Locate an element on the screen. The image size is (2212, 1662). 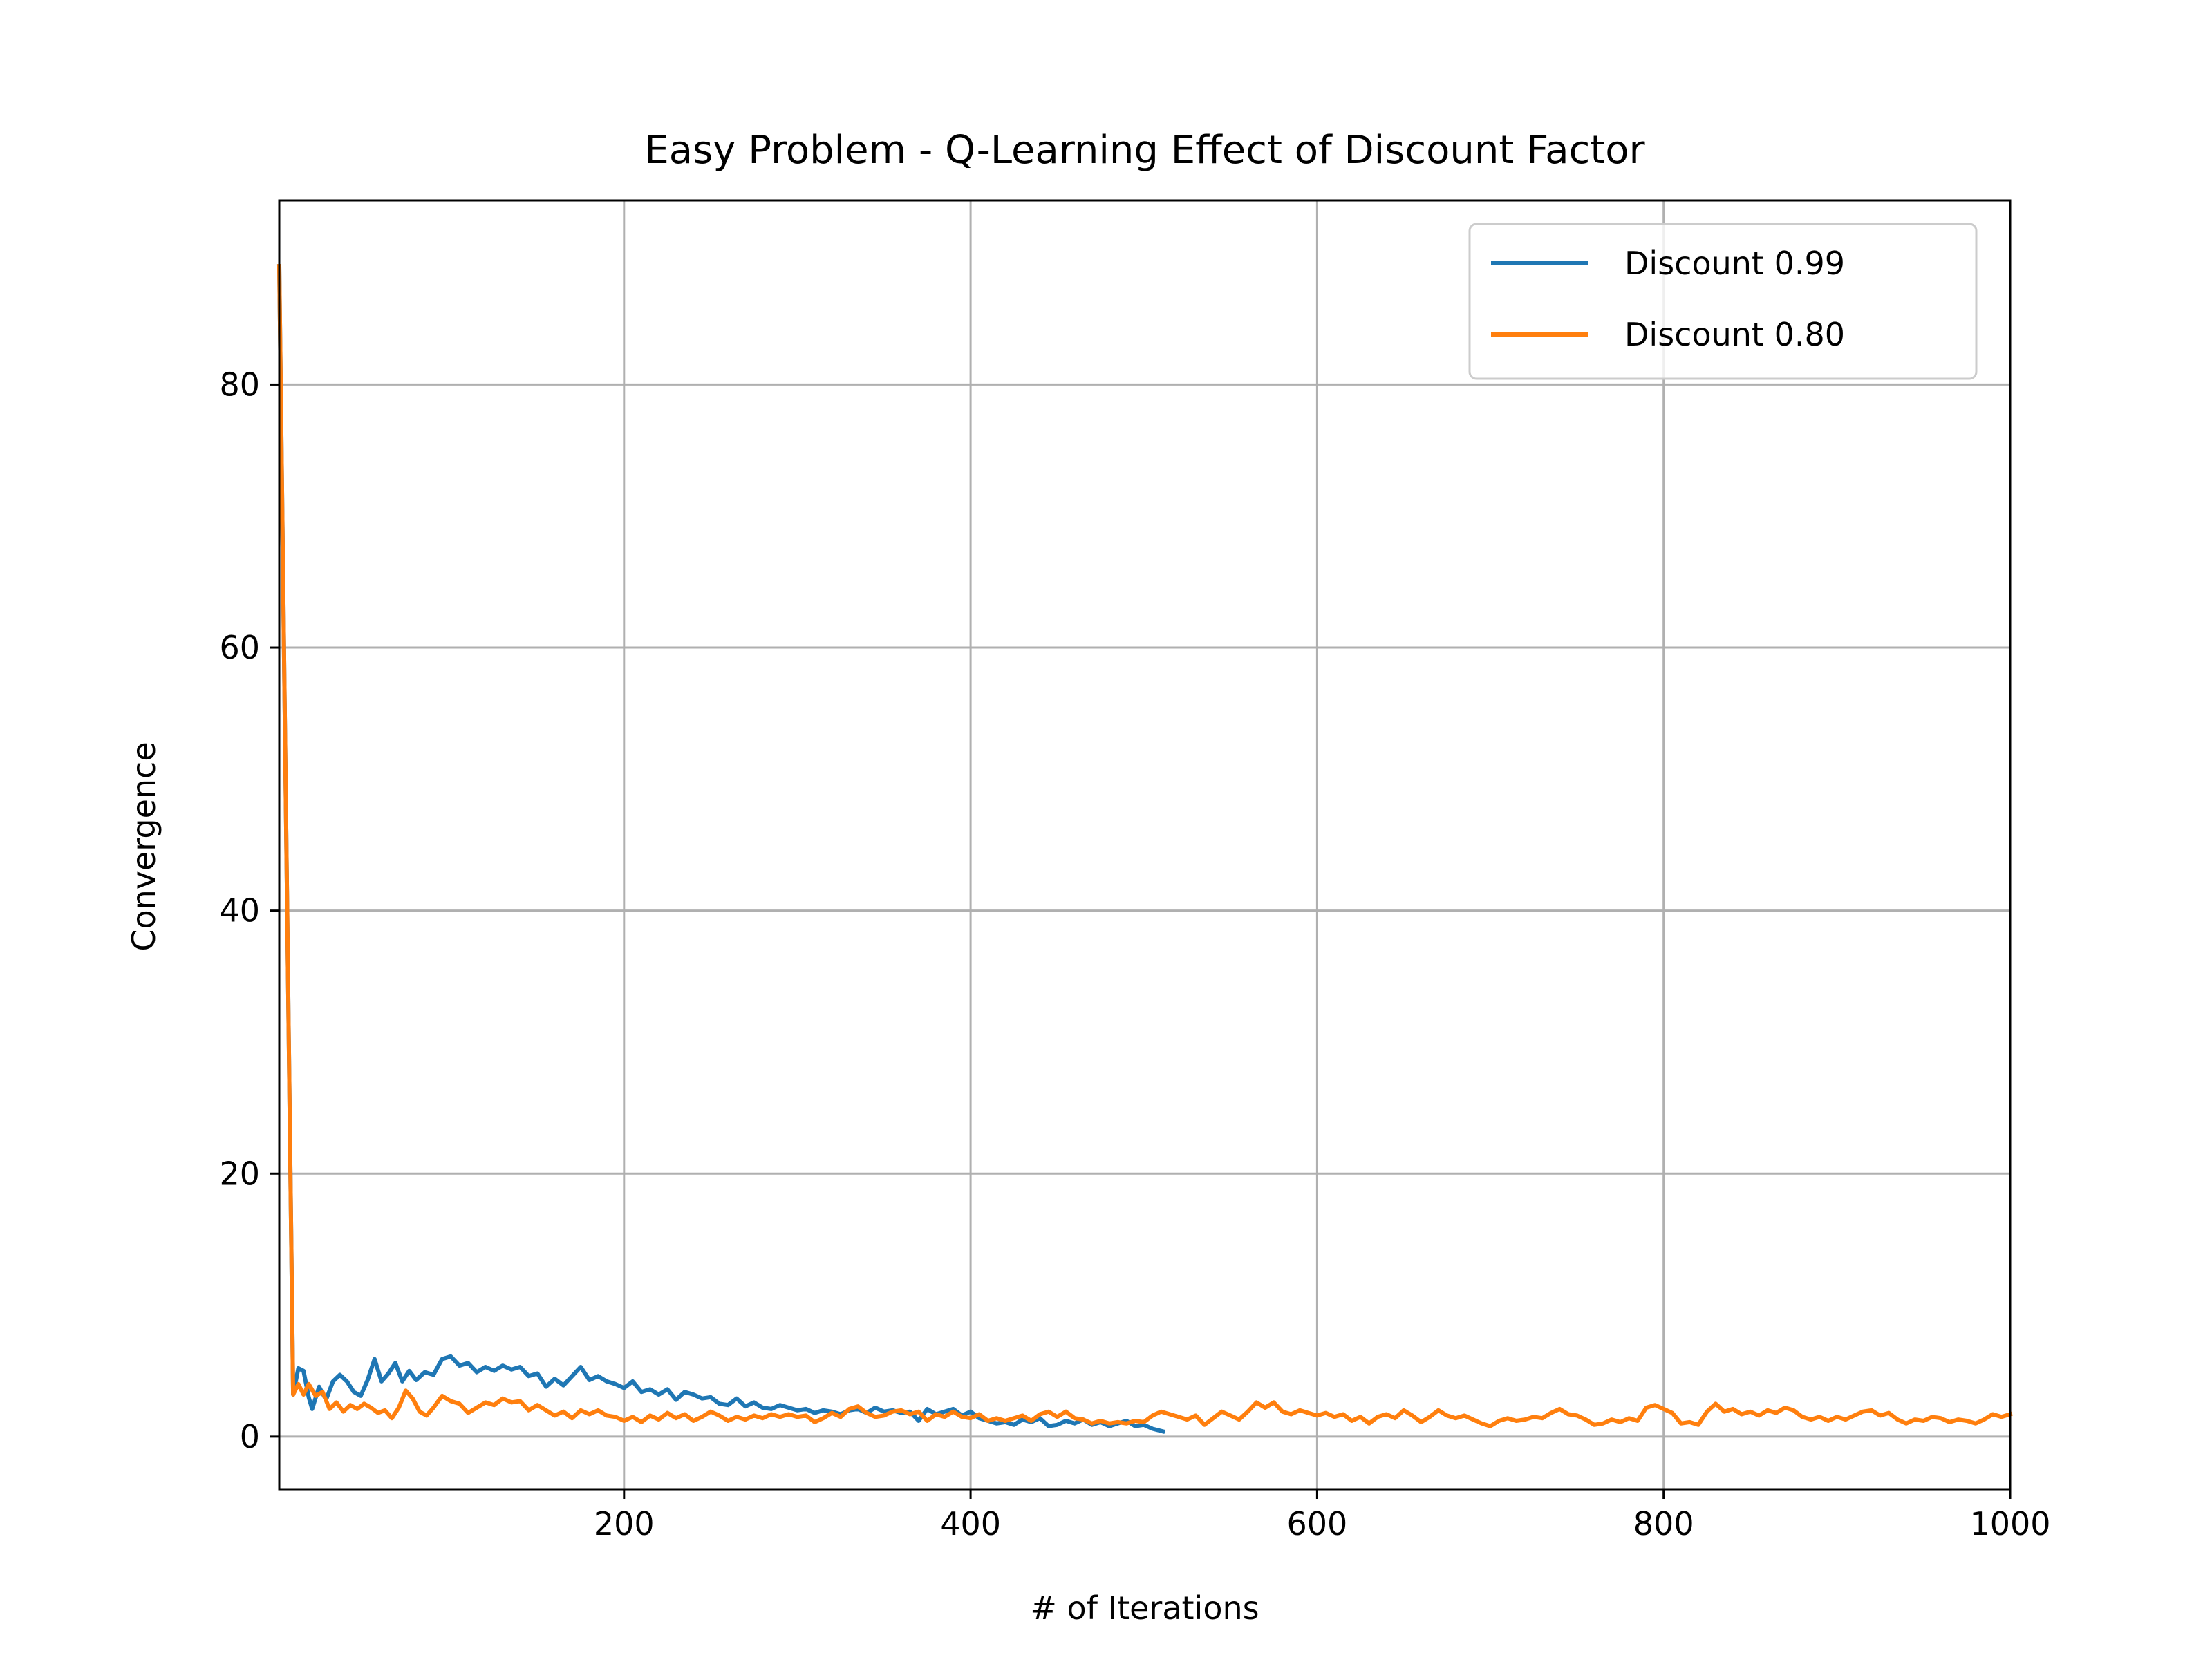
y-tick-label: 40 is located at coordinates (239, 911).